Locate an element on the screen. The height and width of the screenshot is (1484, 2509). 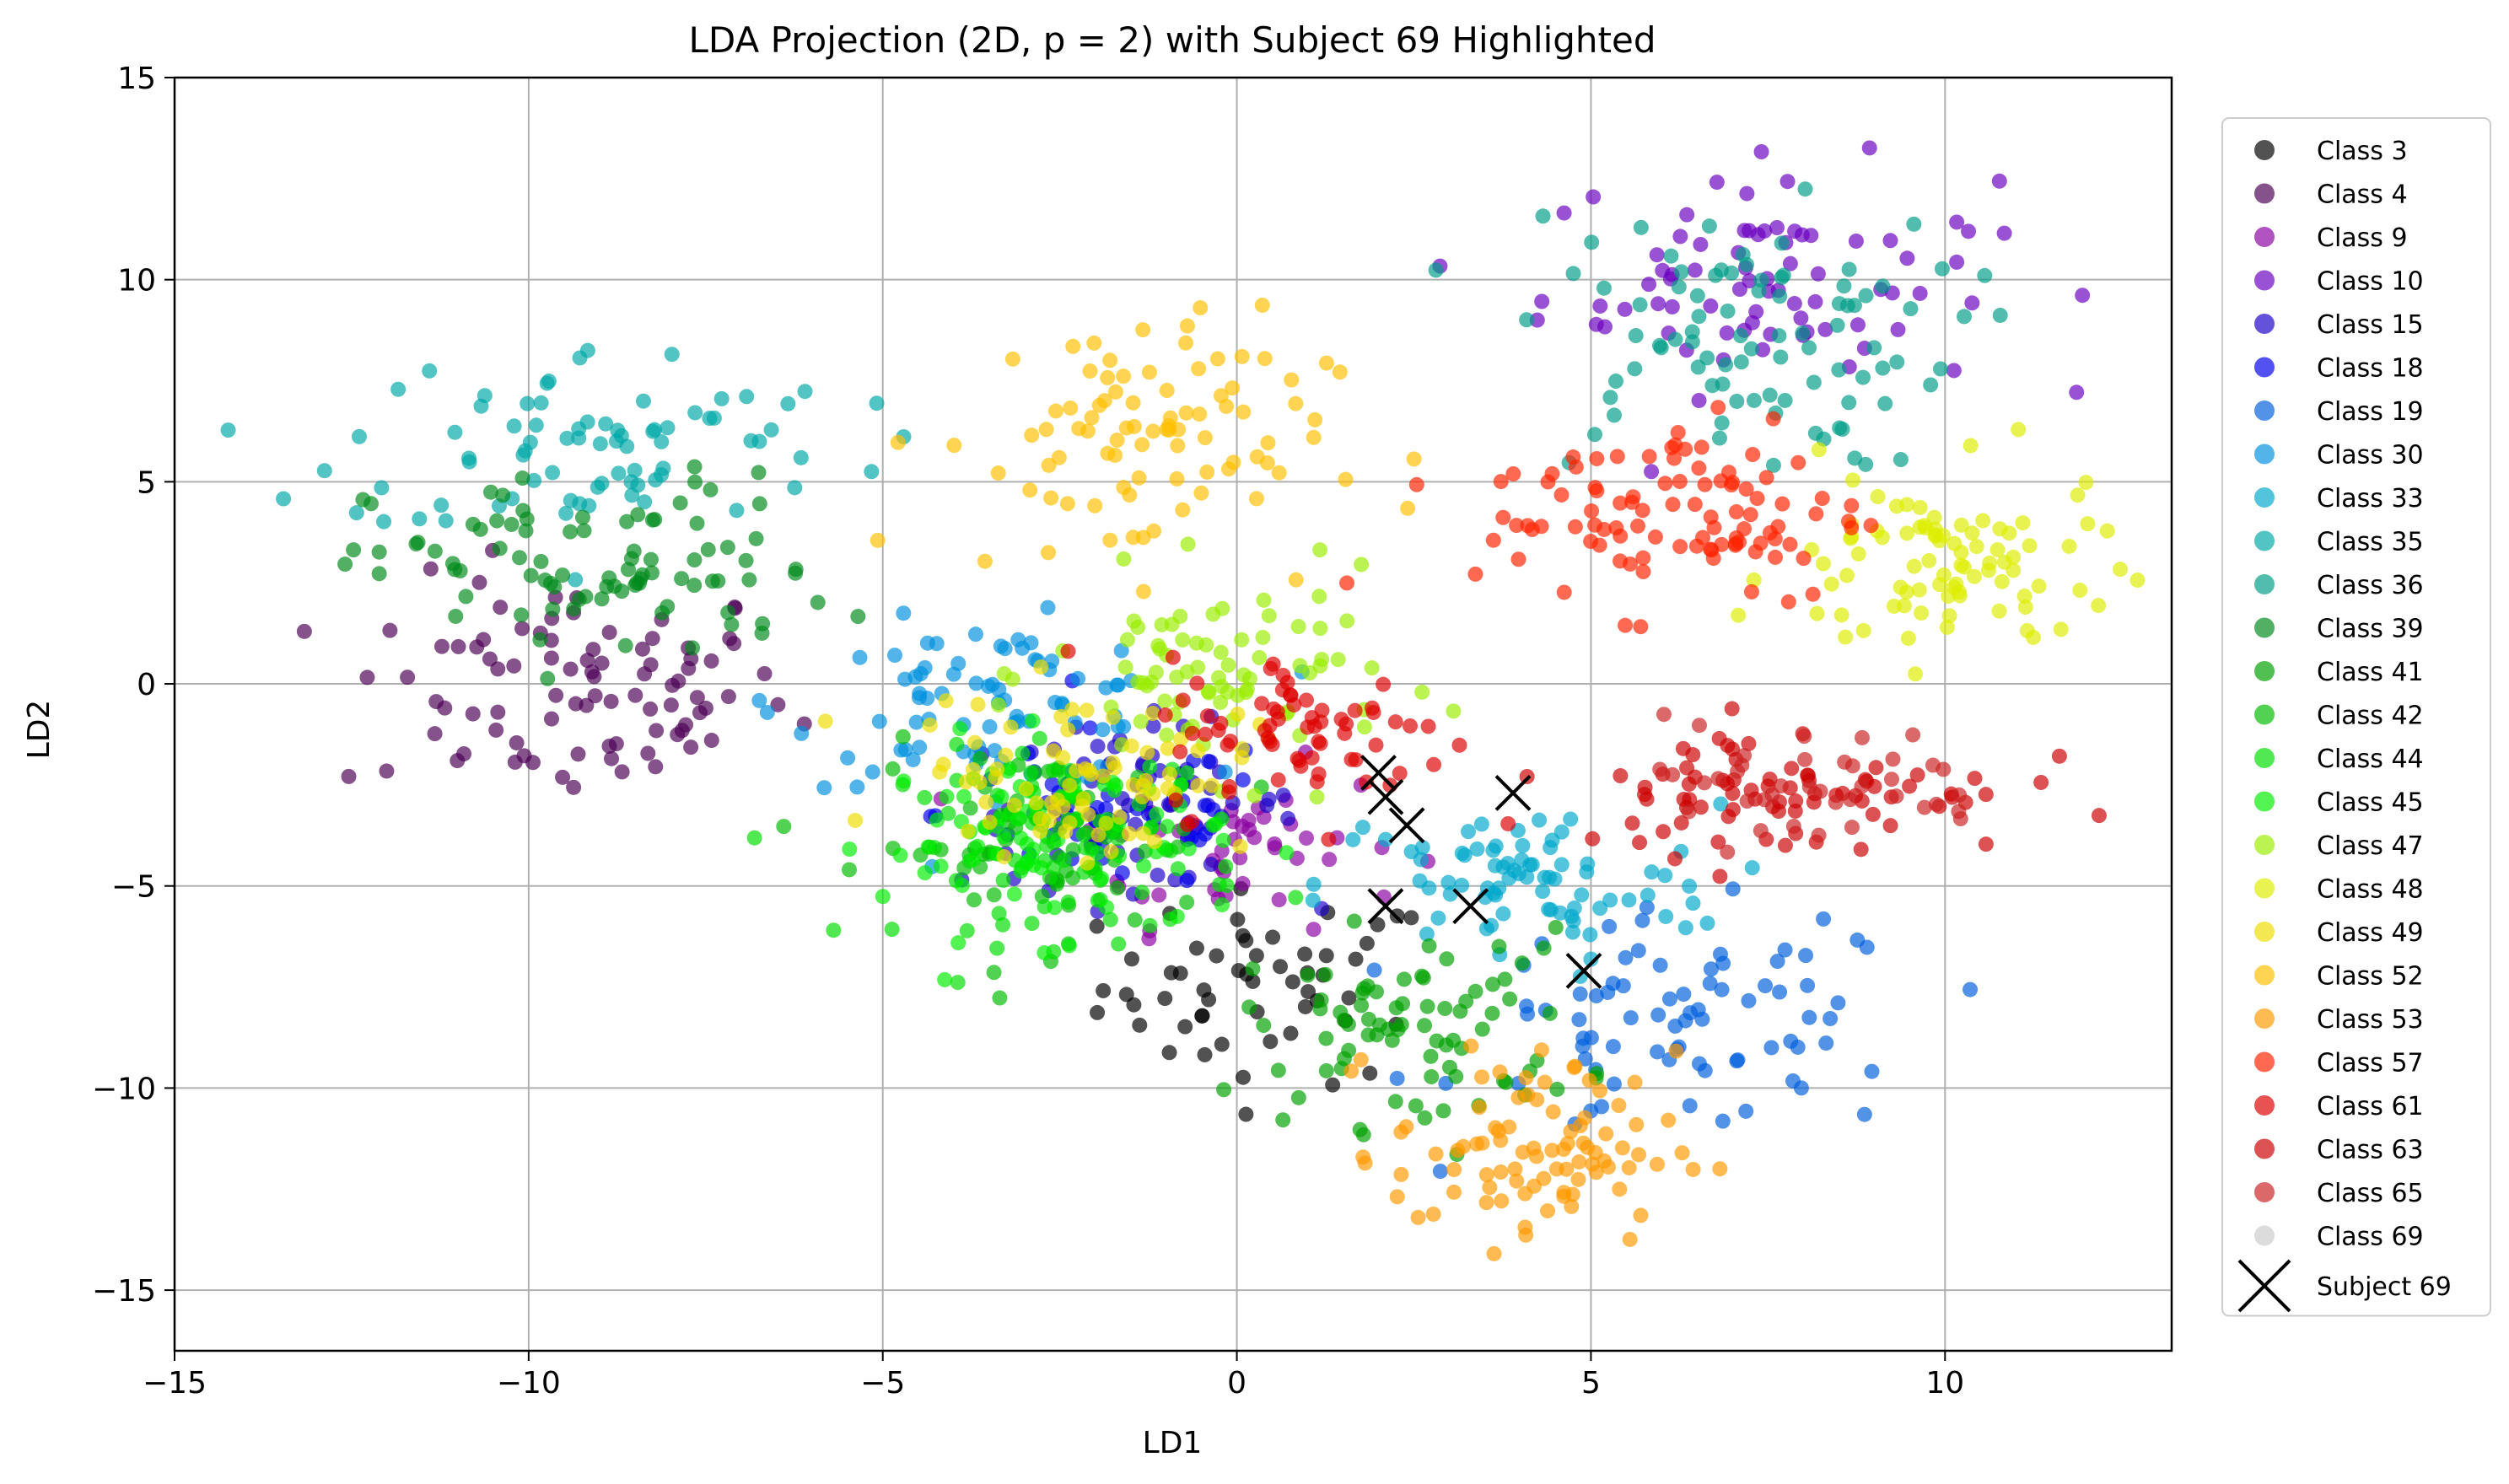
x-tick-label: 5 is located at coordinates (1591, 1383).